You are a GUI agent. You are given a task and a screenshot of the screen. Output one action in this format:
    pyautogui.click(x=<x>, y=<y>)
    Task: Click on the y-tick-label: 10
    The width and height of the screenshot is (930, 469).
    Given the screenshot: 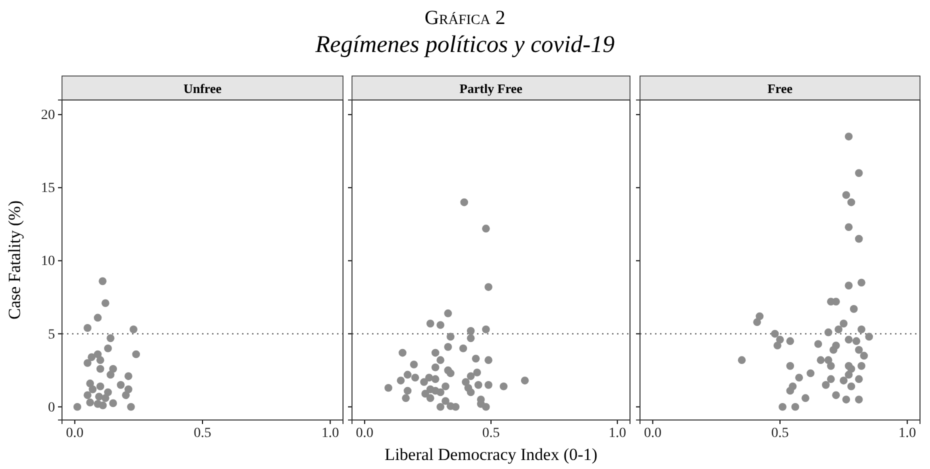 What is the action you would take?
    pyautogui.click(x=48, y=262)
    